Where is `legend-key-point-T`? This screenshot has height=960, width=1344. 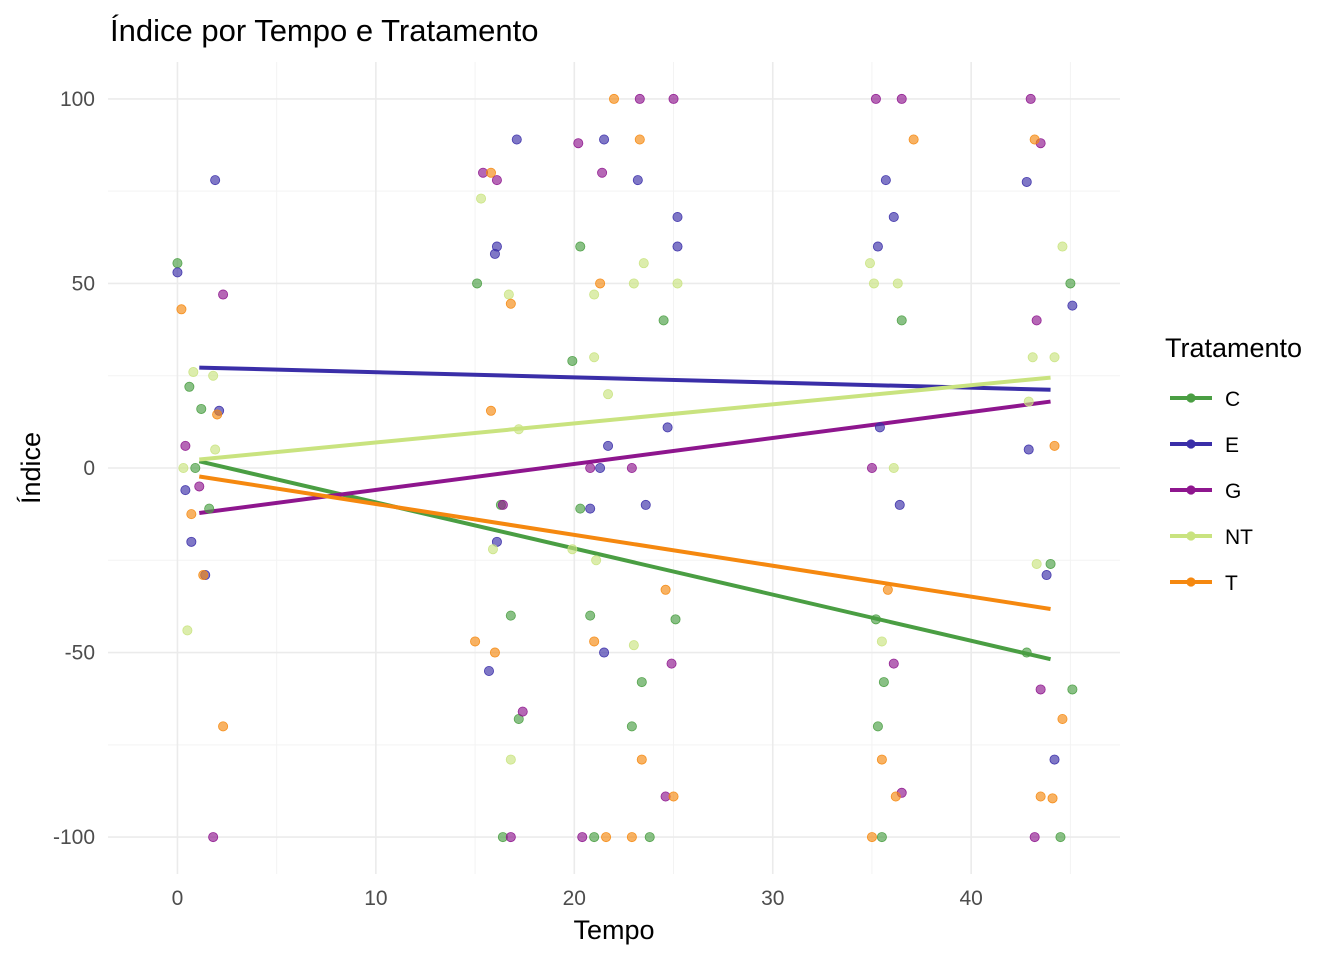
legend-key-point-T is located at coordinates (1191, 582).